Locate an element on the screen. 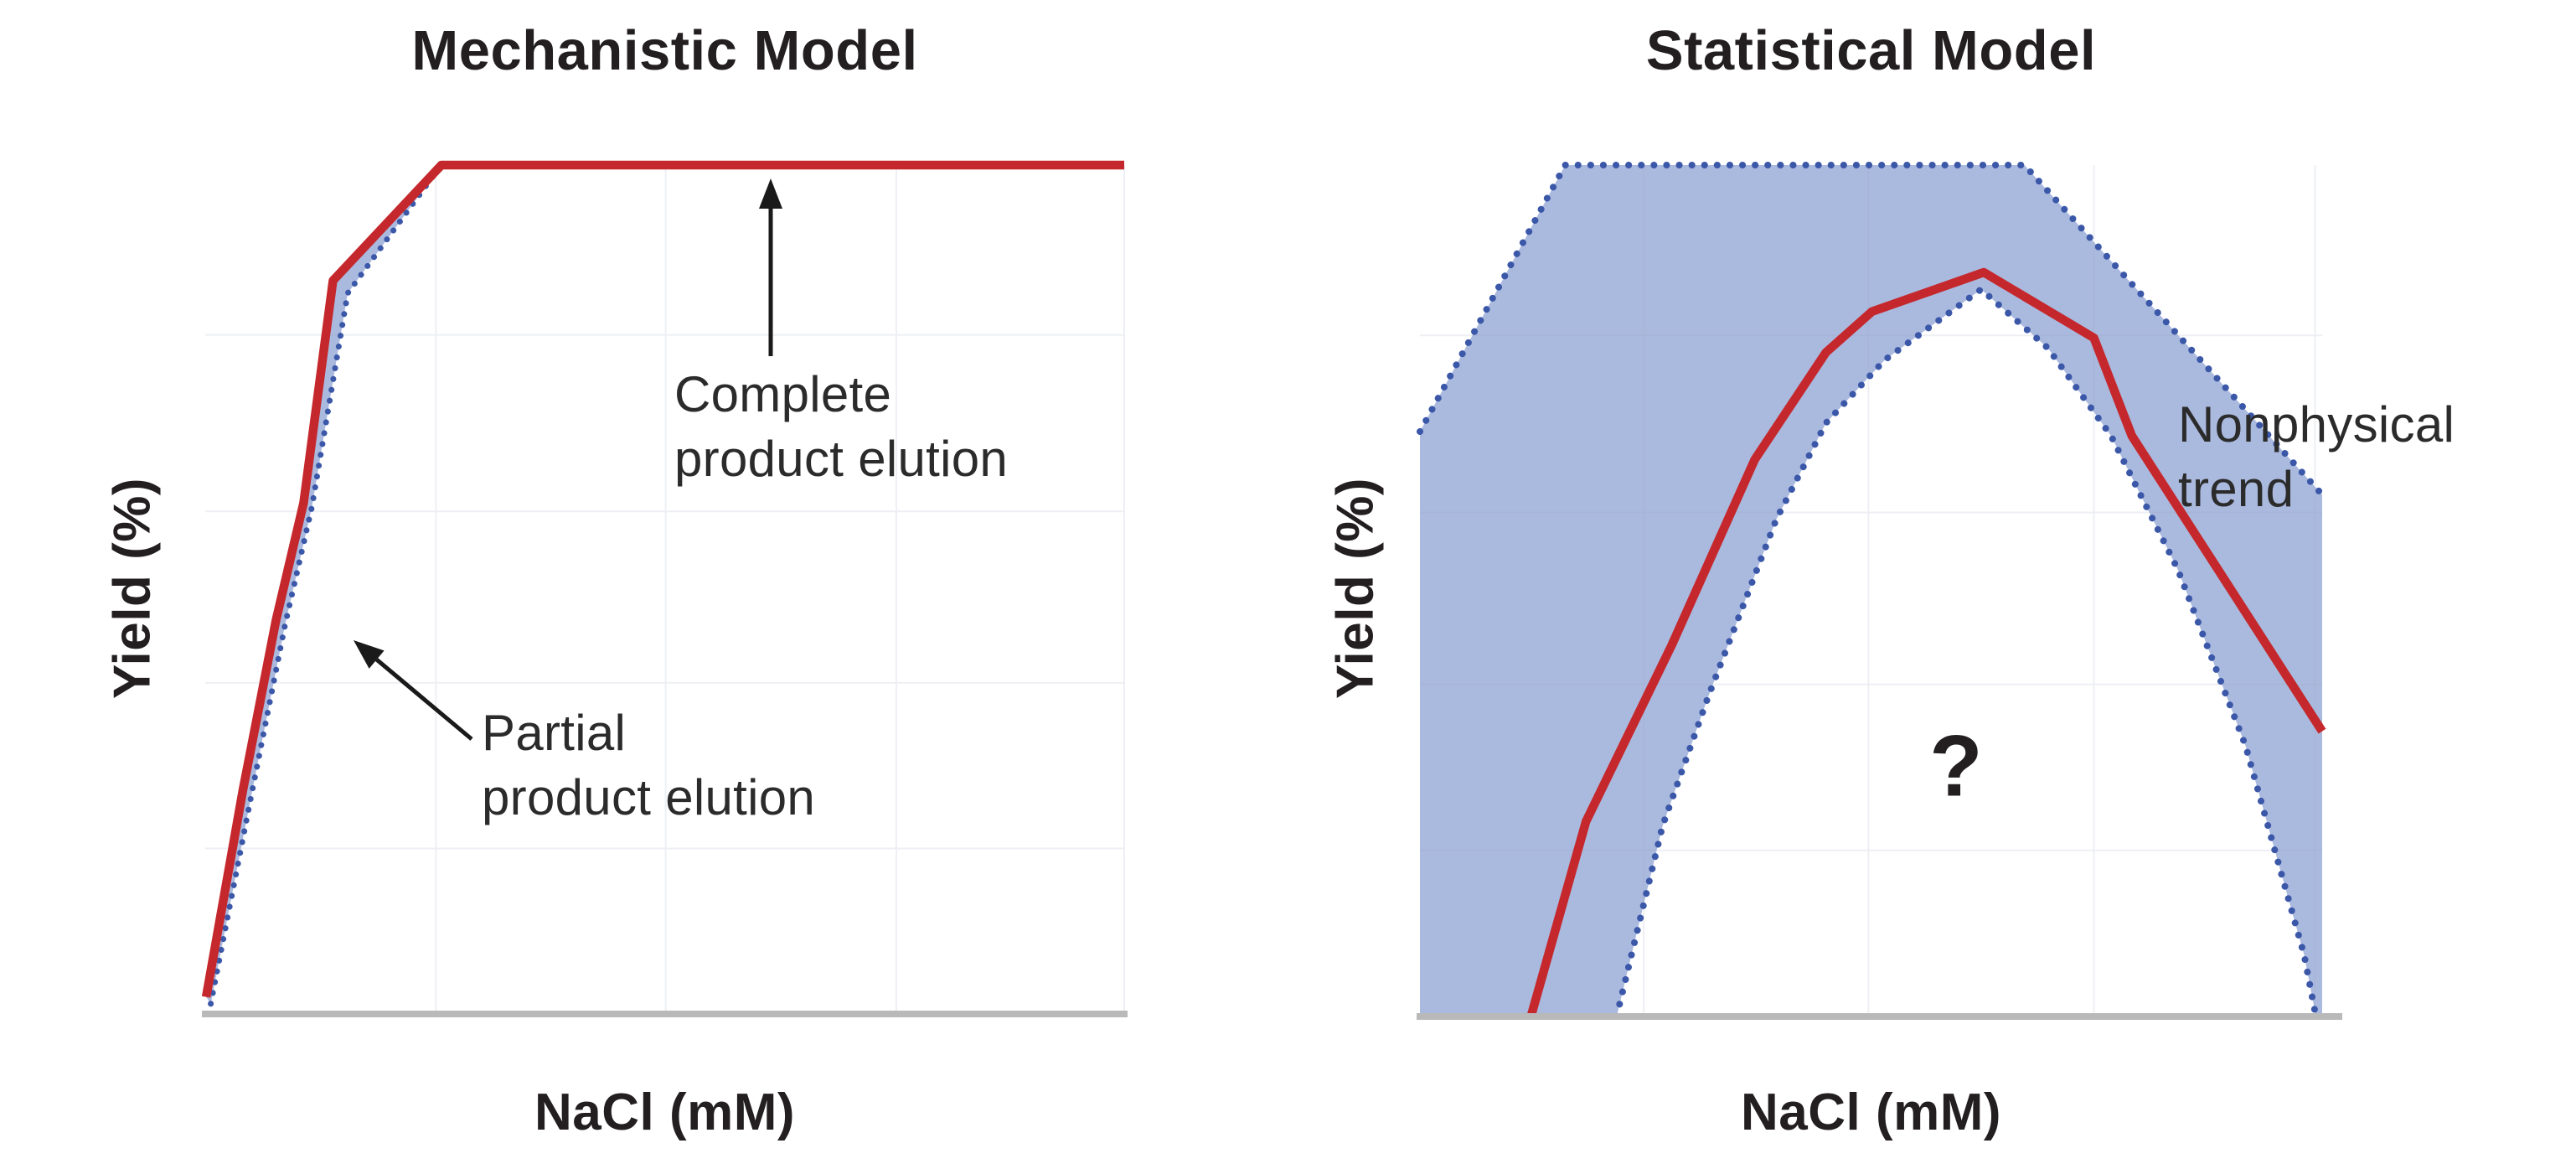 This screenshot has width=2576, height=1169. mechanistic-confidence-band is located at coordinates (323, 584).